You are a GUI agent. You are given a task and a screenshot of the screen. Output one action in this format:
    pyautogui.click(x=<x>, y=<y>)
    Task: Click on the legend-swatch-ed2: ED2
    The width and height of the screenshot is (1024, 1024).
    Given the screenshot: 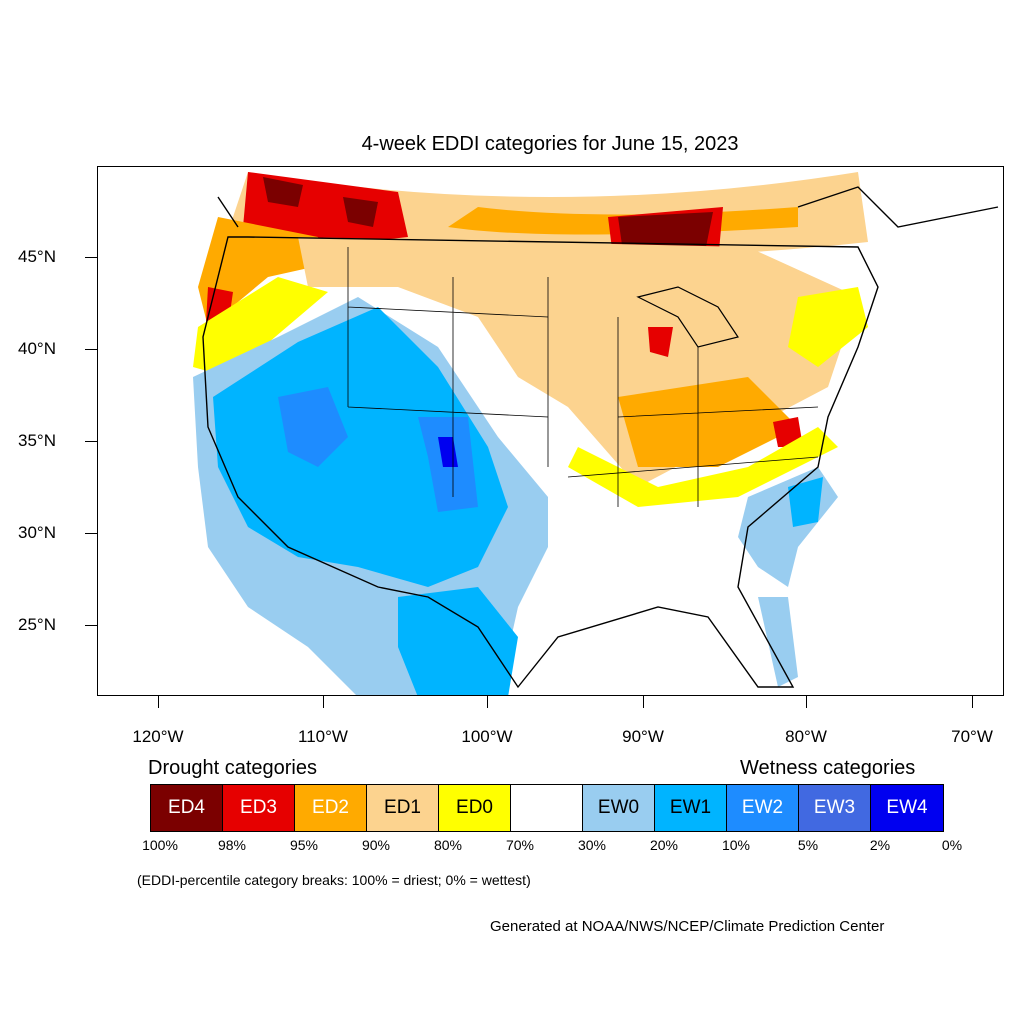 What is the action you would take?
    pyautogui.click(x=331, y=808)
    